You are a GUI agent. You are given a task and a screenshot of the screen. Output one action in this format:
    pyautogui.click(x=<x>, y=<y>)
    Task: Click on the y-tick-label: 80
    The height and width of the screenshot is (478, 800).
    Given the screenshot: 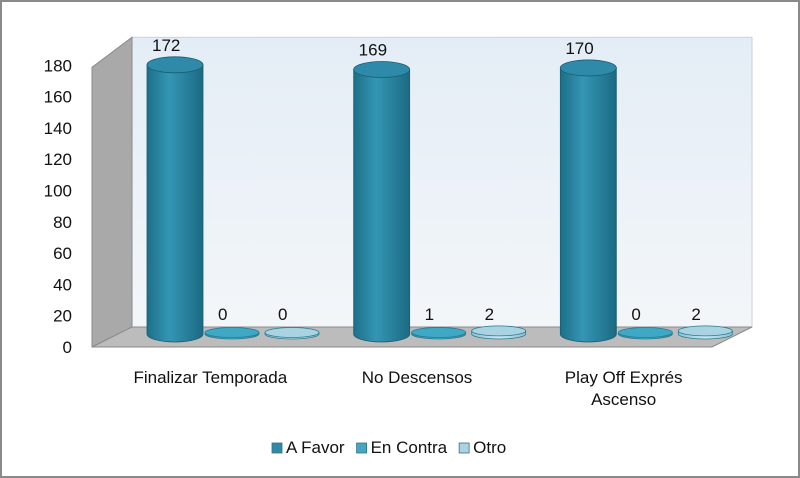 What is the action you would take?
    pyautogui.click(x=62, y=222)
    